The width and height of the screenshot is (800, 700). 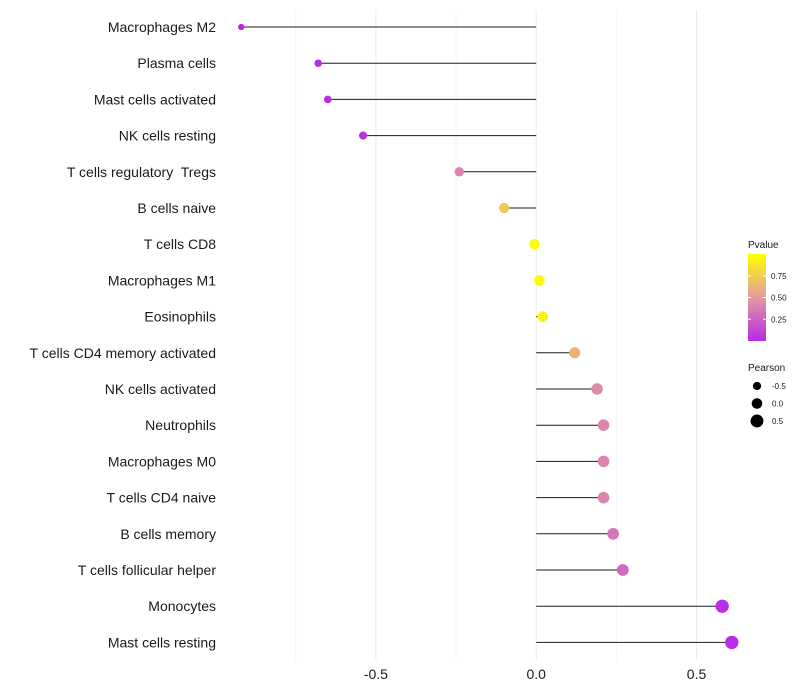 I want to click on y-tick-label: T cells follicular helper, so click(x=147, y=570).